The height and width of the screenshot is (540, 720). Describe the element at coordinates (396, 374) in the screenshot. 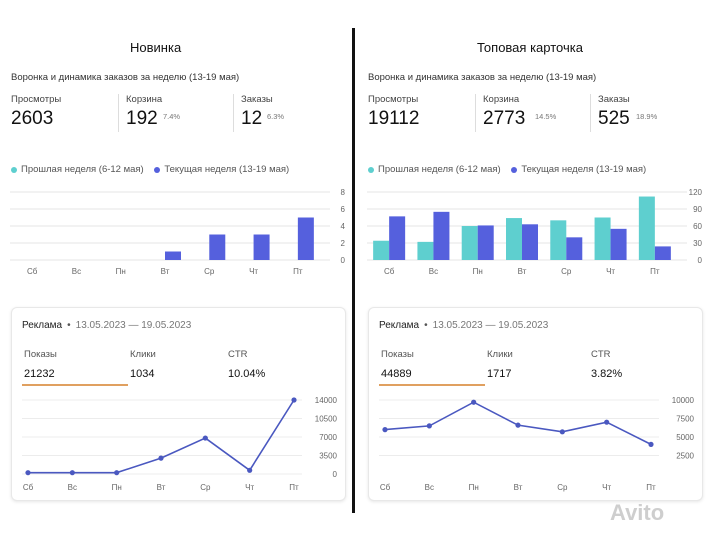

I see `stat-value: 44889` at that location.